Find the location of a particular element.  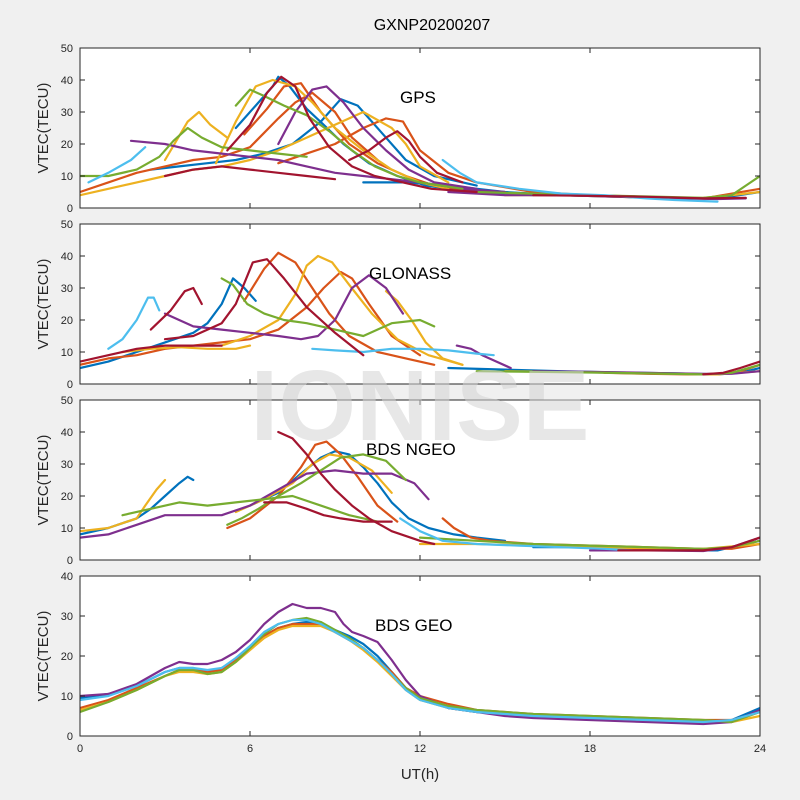

x-tick-label: 6 is located at coordinates (250, 749).